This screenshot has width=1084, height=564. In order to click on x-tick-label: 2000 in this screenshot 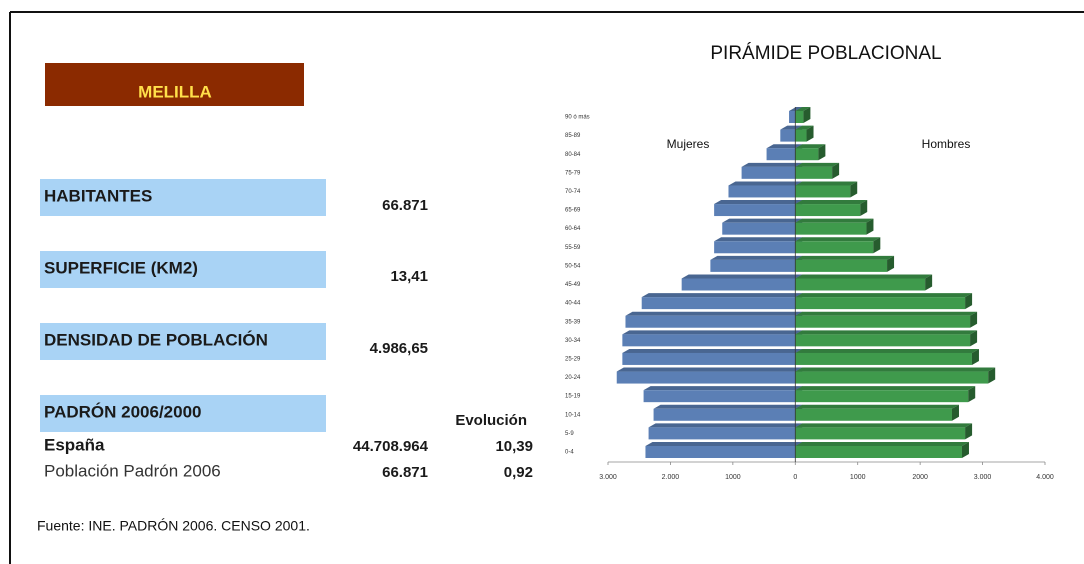, I will do `click(920, 477)`.